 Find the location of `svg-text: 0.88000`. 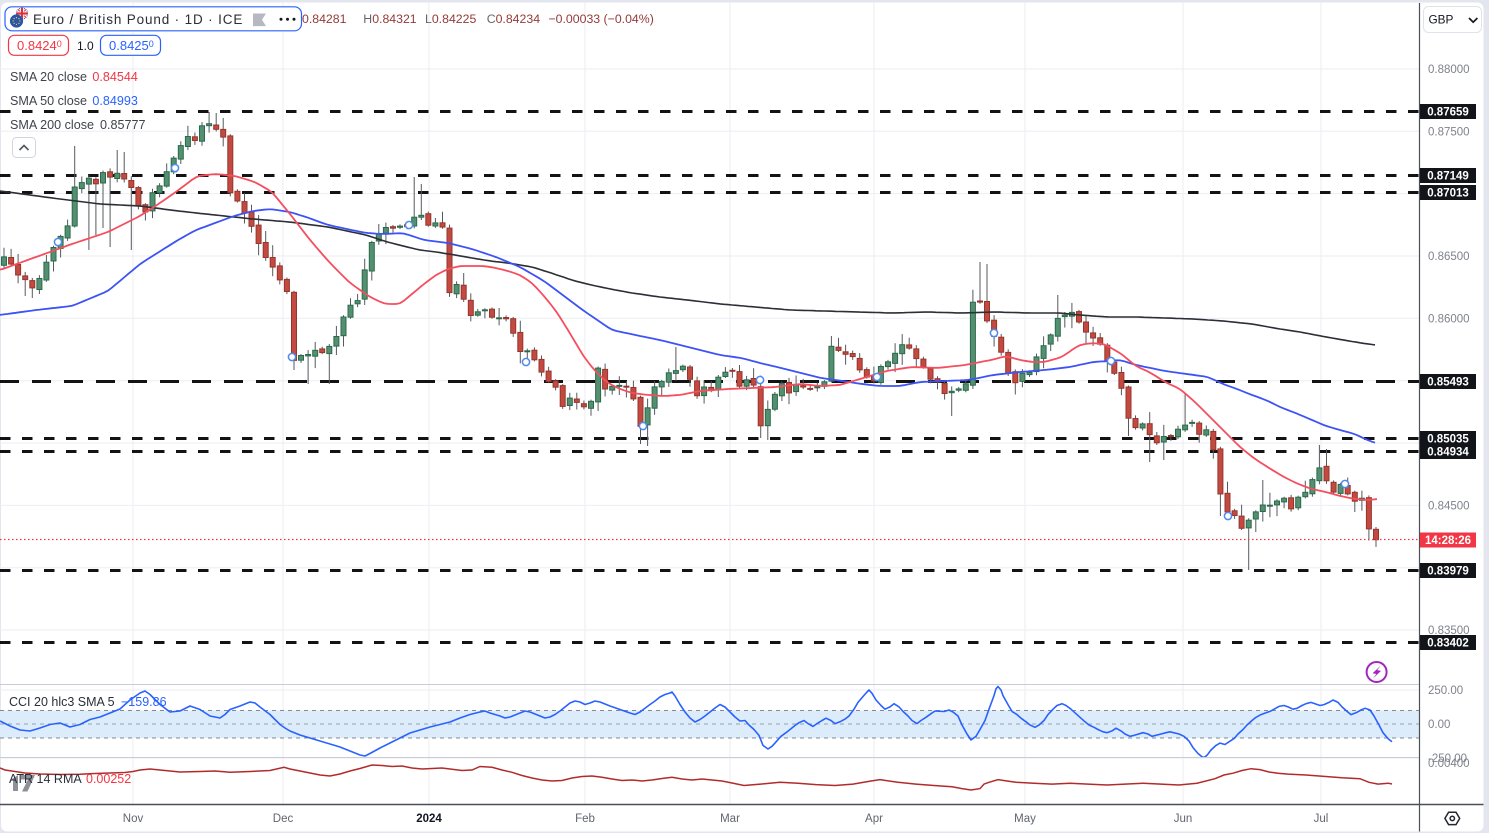

svg-text: 0.88000 is located at coordinates (1449, 70).